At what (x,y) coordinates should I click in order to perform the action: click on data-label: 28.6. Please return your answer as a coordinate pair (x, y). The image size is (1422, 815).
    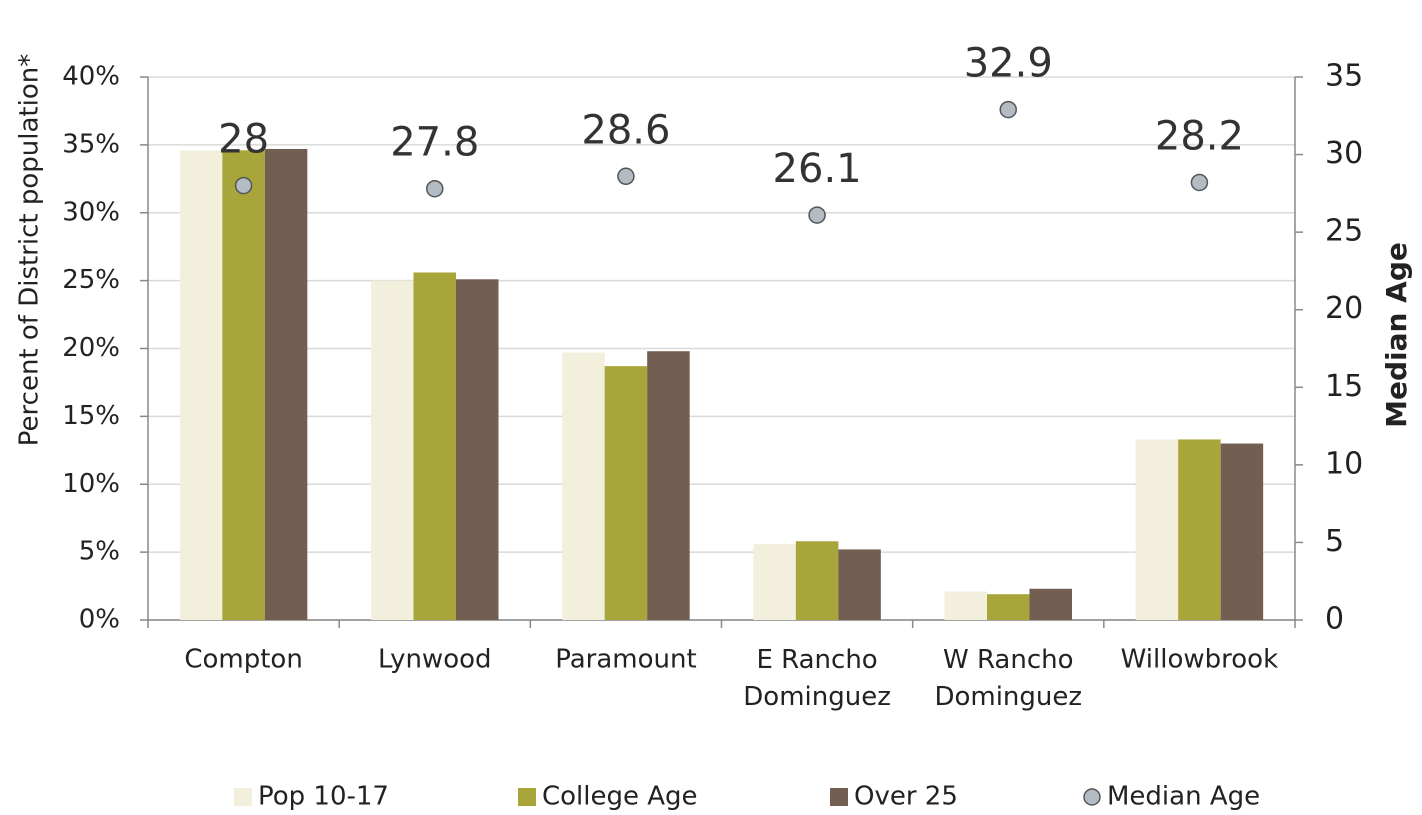
    Looking at the image, I should click on (625, 130).